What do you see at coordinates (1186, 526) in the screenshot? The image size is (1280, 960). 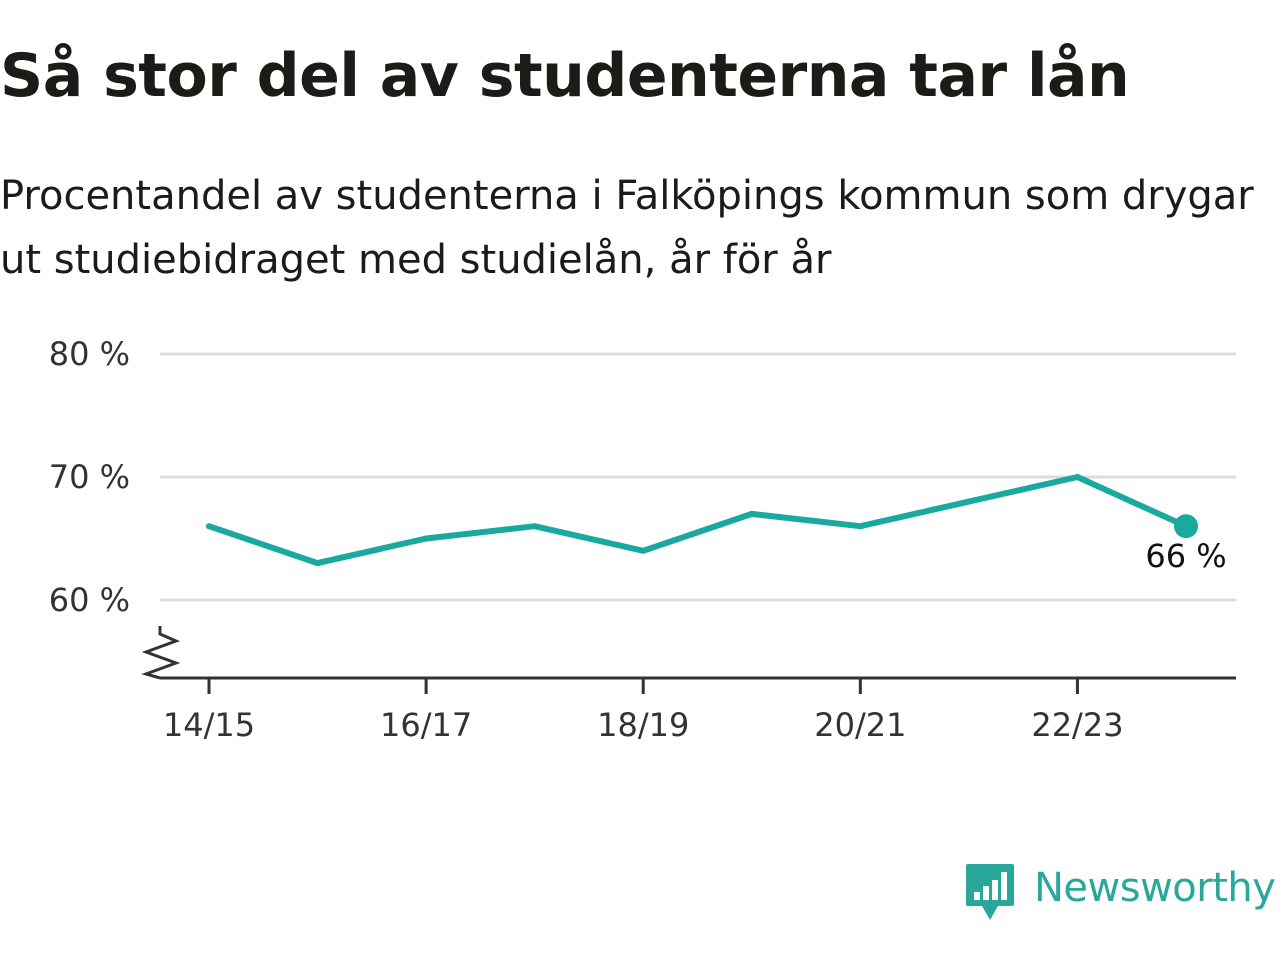 I see `end-point-marker` at bounding box center [1186, 526].